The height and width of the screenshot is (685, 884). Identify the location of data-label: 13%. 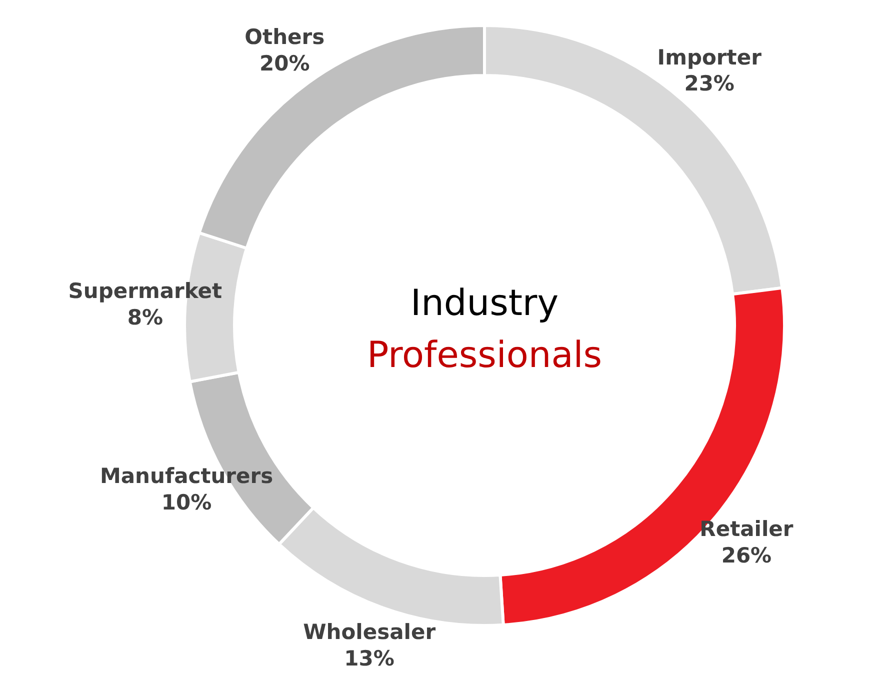
(369, 658).